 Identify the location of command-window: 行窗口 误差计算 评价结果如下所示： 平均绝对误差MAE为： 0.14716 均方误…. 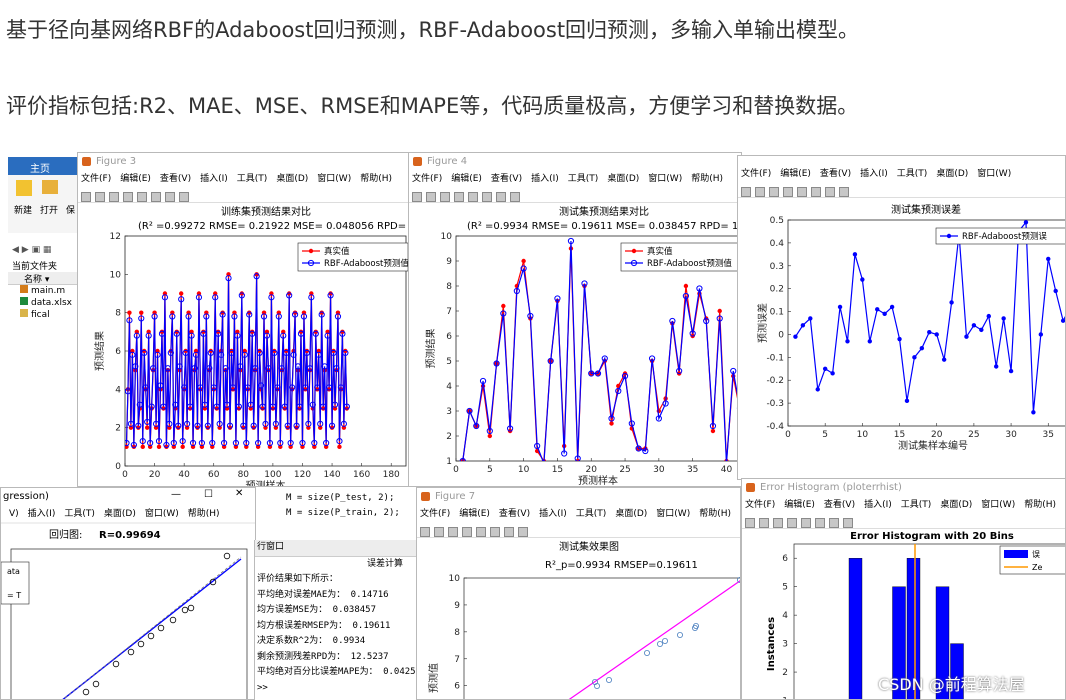
(335, 620).